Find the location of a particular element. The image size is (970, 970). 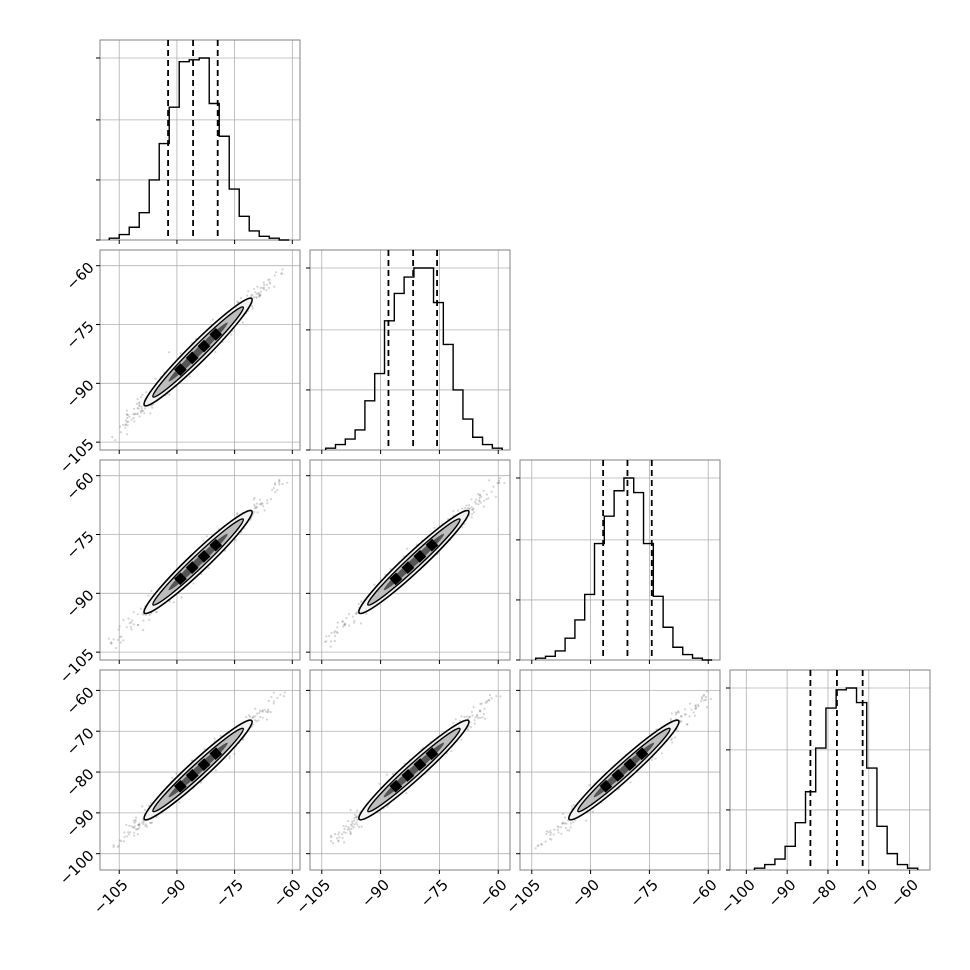

panel-21-contours is located at coordinates (414, 562).